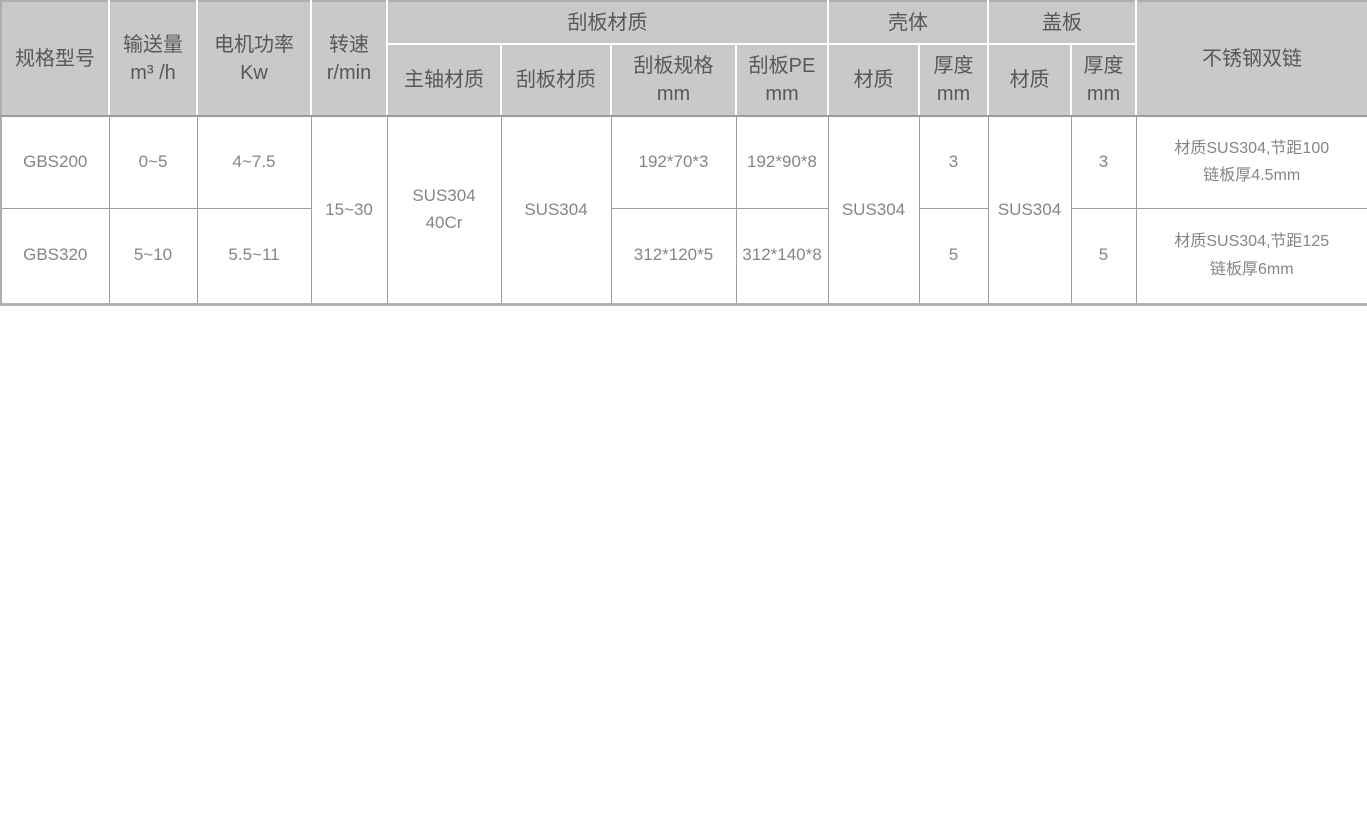 This screenshot has height=821, width=1367. What do you see at coordinates (349, 210) in the screenshot?
I see `cell-speed-merged: 15~30` at bounding box center [349, 210].